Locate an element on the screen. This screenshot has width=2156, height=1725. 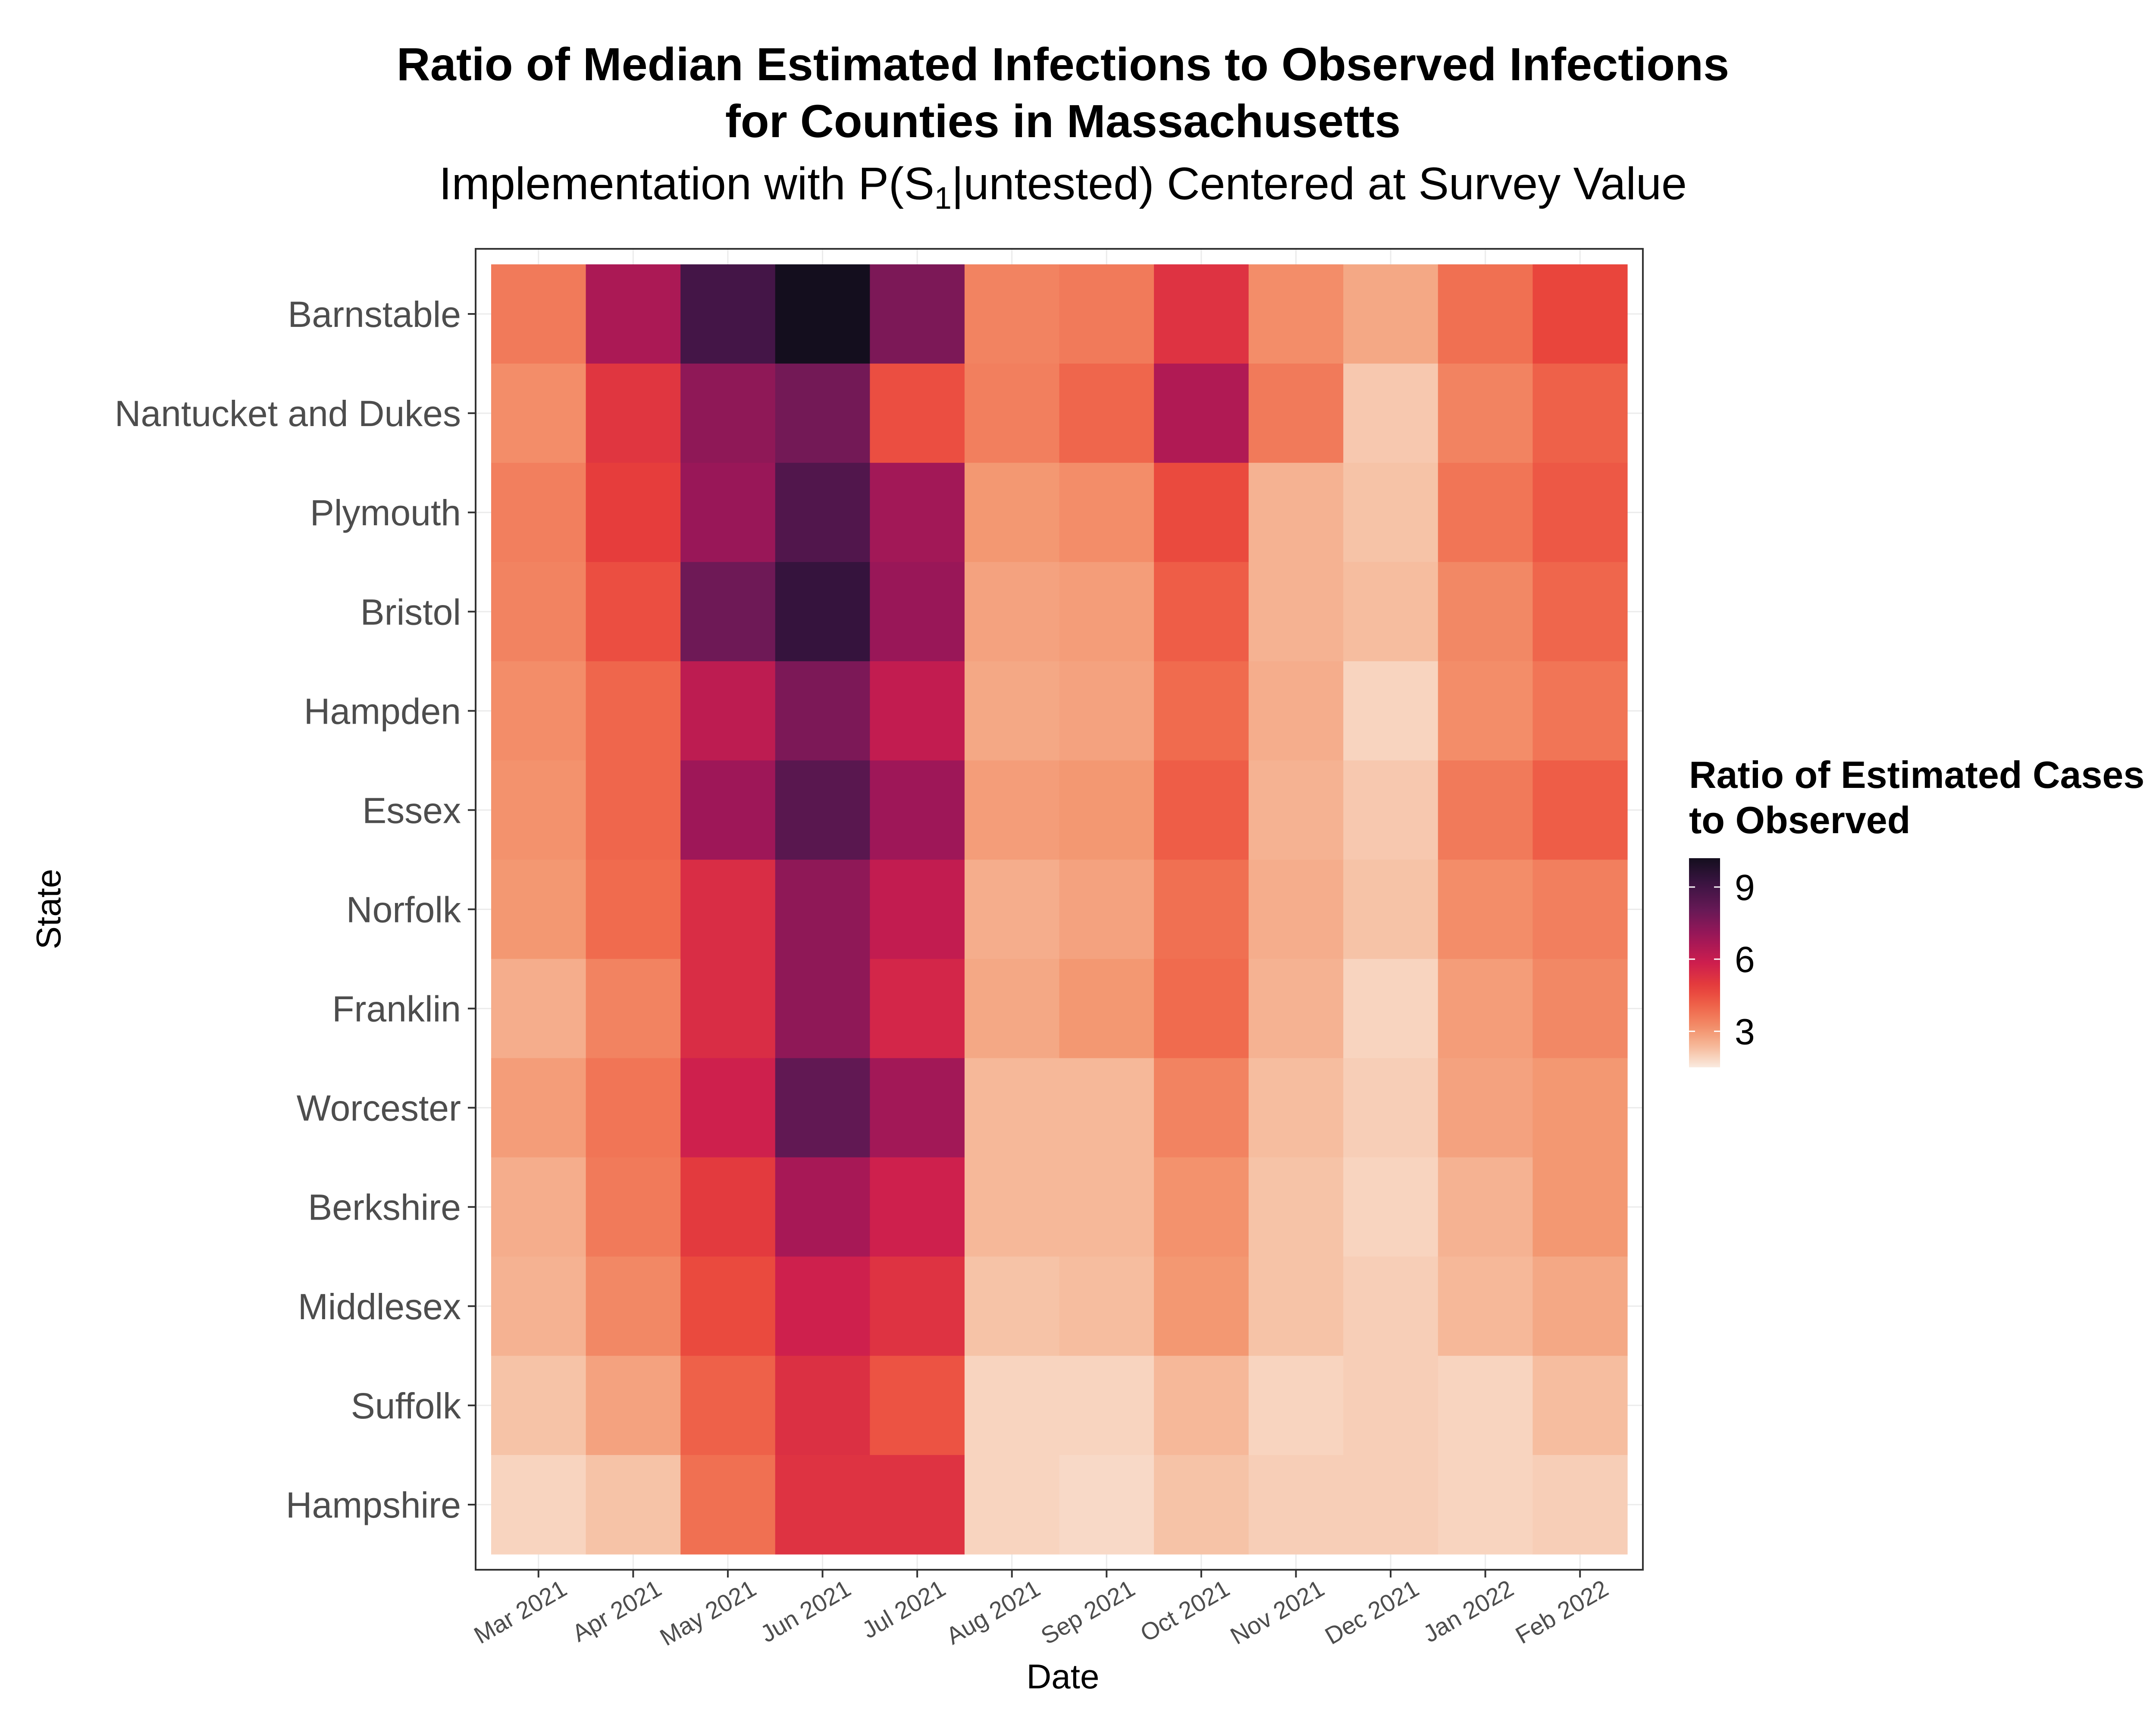
subtitle-suffix: Centered at Survey Value is located at coordinates (1420, 184).